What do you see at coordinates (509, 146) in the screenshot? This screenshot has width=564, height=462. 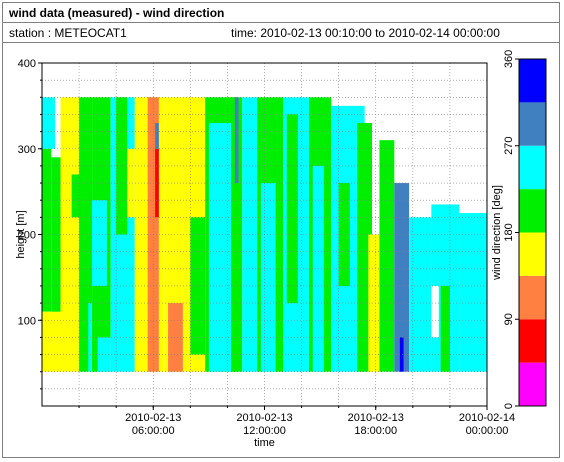 I see `colorbar-tick-label: 270` at bounding box center [509, 146].